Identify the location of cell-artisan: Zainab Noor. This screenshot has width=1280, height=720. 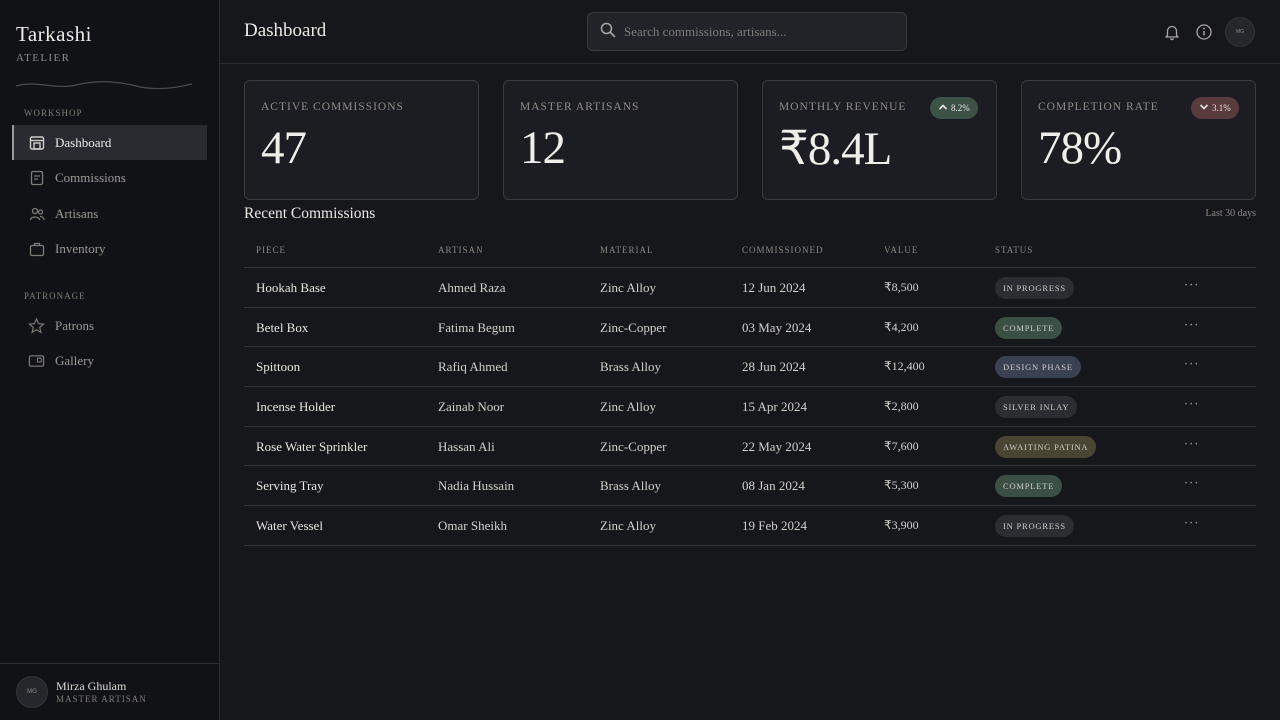
(471, 407).